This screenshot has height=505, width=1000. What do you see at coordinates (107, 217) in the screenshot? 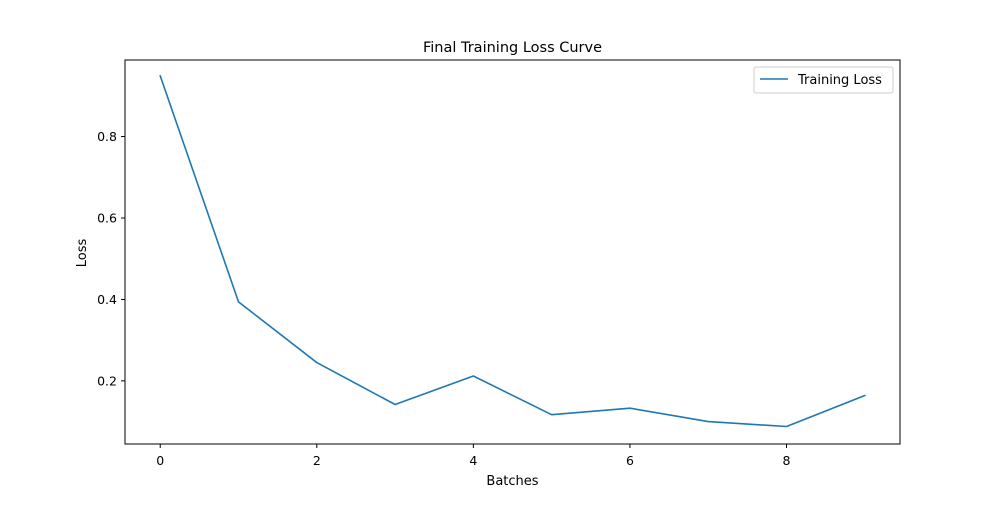
I see `y-tick-label-2: 0.6` at bounding box center [107, 217].